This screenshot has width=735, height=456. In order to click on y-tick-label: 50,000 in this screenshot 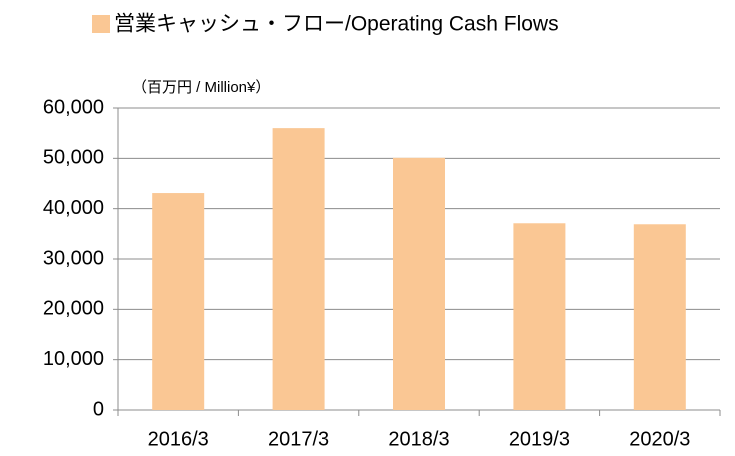, I will do `click(73, 158)`.